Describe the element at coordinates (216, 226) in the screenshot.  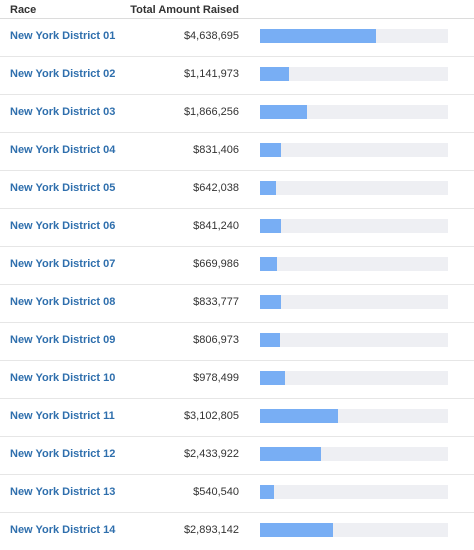
I see `amount-value: $841,240` at that location.